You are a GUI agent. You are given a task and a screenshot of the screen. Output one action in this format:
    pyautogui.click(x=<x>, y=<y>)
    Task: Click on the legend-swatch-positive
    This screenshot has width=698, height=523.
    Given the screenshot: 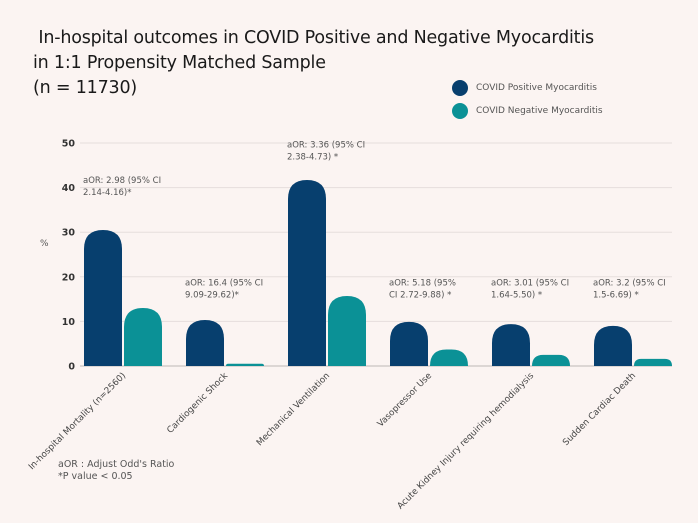 What is the action you would take?
    pyautogui.click(x=460, y=87)
    